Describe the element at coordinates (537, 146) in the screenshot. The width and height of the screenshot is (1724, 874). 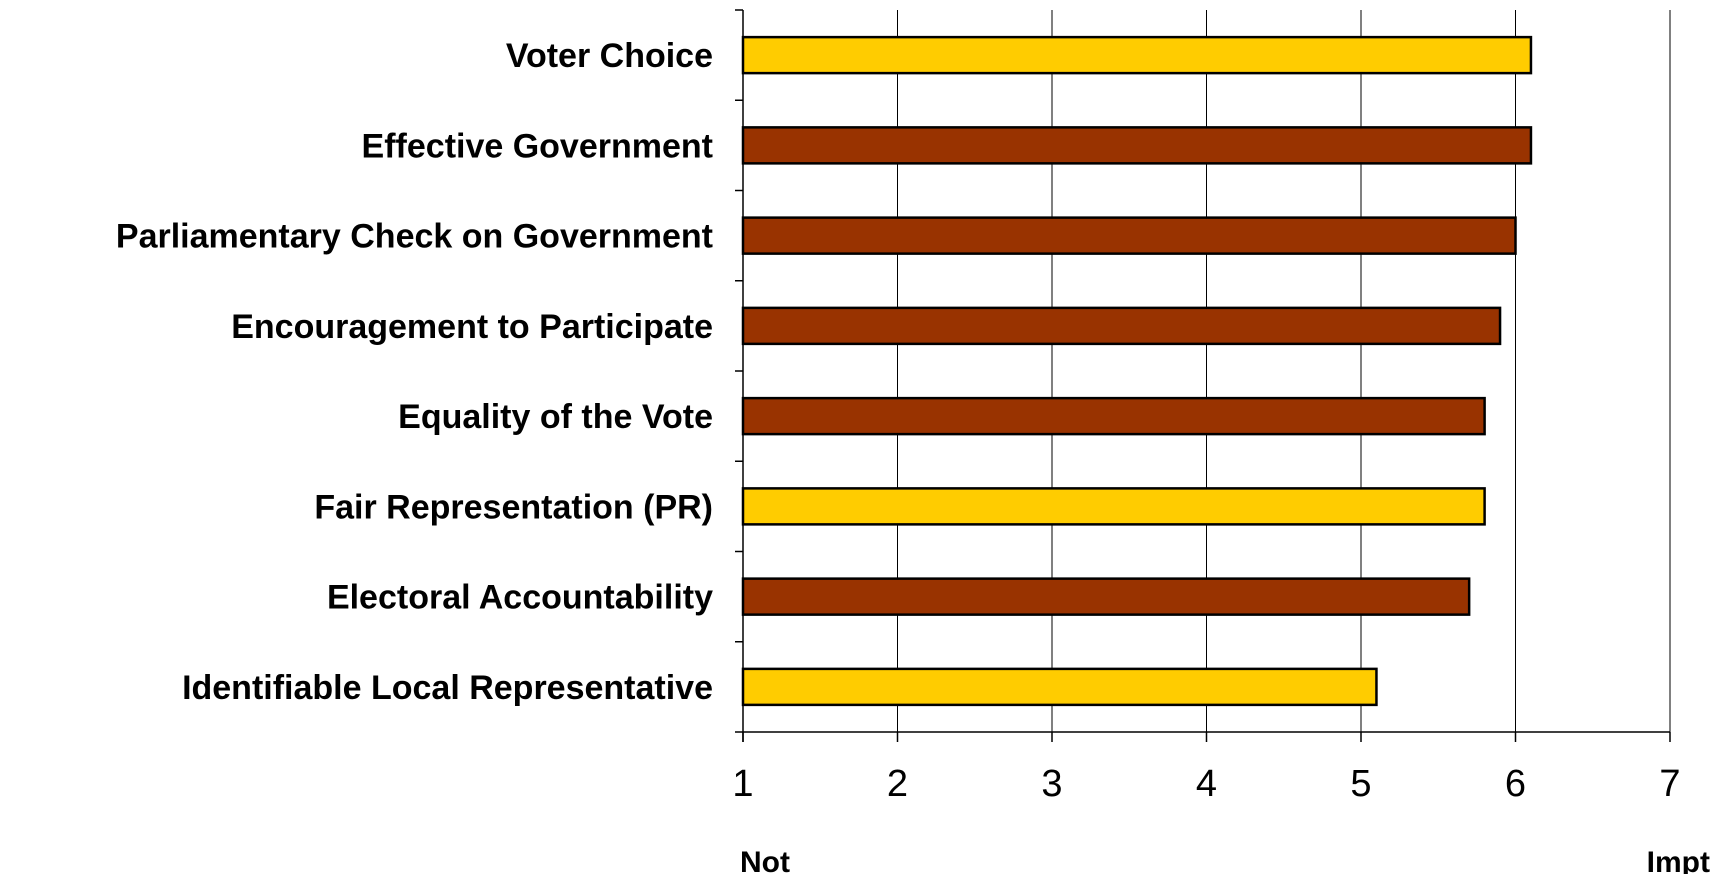
I see `category-label-2: Effective Government` at that location.